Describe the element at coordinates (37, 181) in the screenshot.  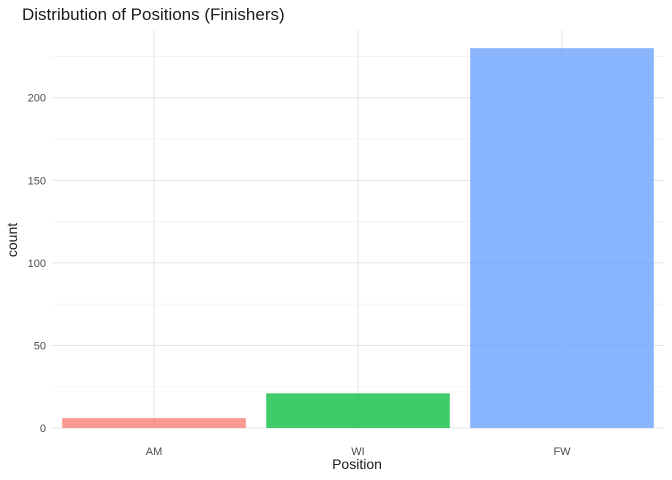
I see `y-tick-label: 150` at that location.